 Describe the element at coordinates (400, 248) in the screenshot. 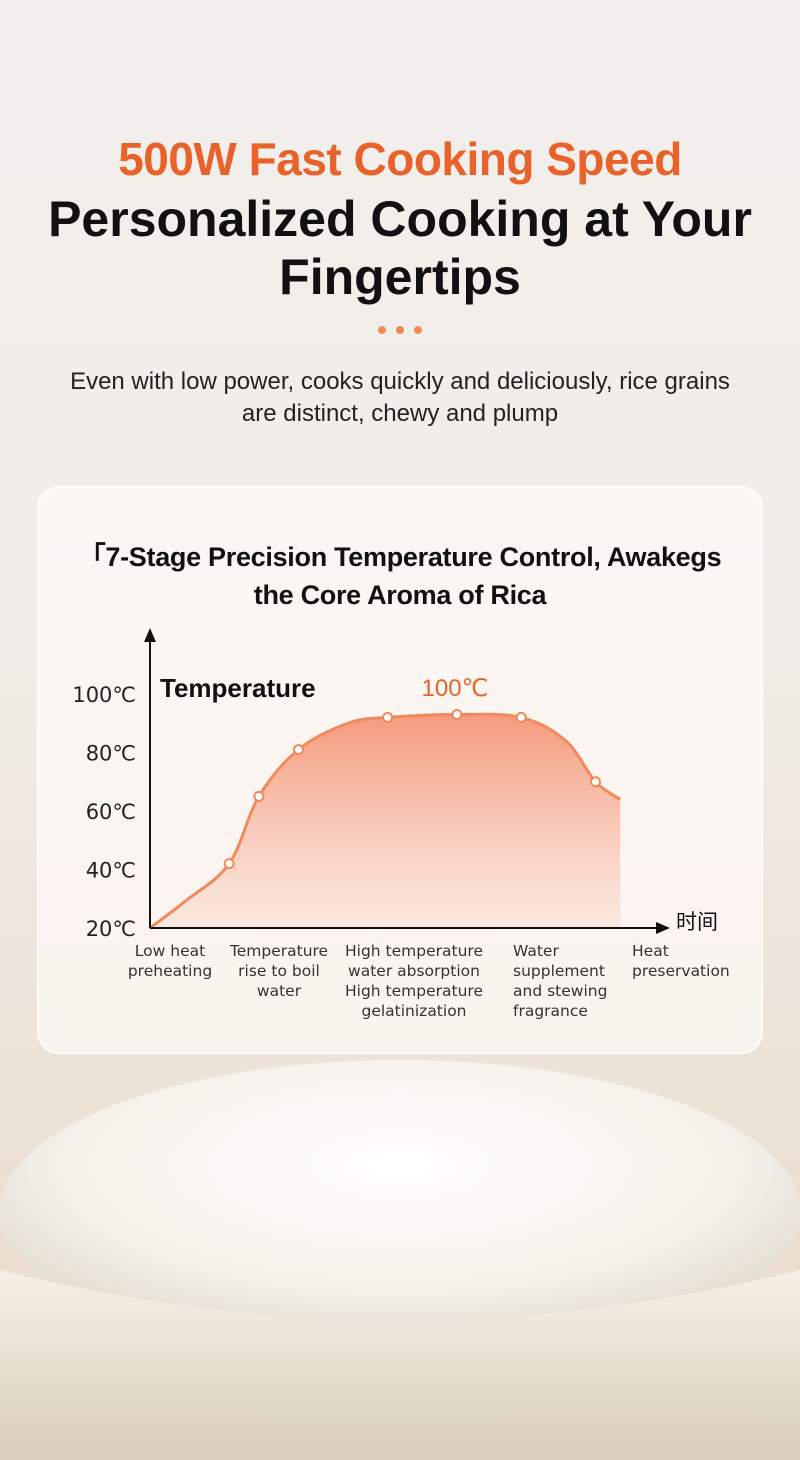

I see `main-title: Personalized Cooking at Your Fingertips` at that location.